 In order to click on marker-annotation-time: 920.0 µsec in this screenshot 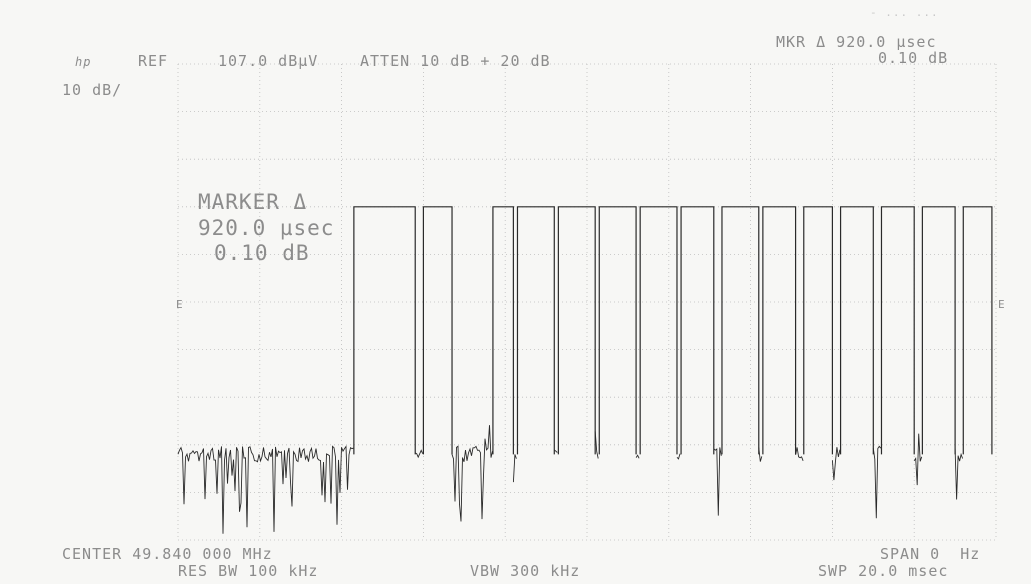, I will do `click(266, 228)`.